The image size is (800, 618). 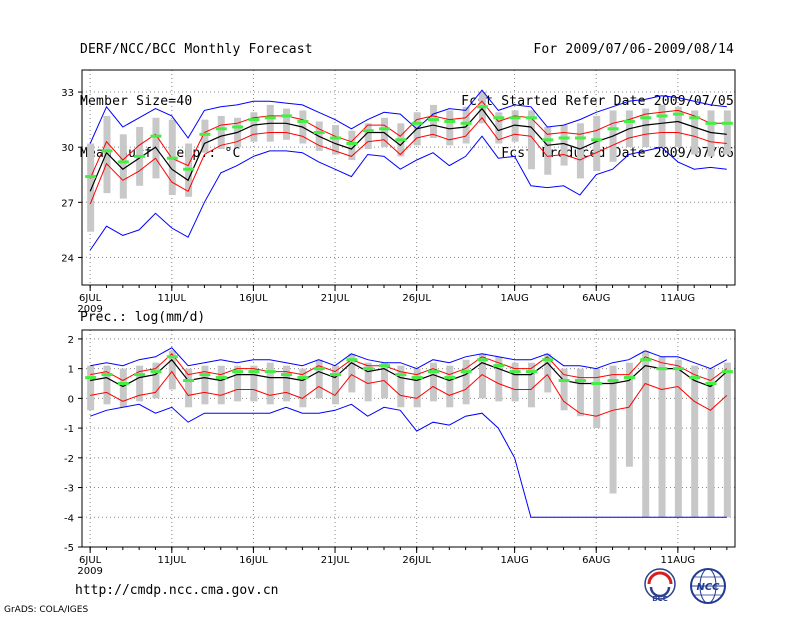 What do you see at coordinates (708, 587) in the screenshot?
I see `ncc-logo-text: NCC` at bounding box center [708, 587].